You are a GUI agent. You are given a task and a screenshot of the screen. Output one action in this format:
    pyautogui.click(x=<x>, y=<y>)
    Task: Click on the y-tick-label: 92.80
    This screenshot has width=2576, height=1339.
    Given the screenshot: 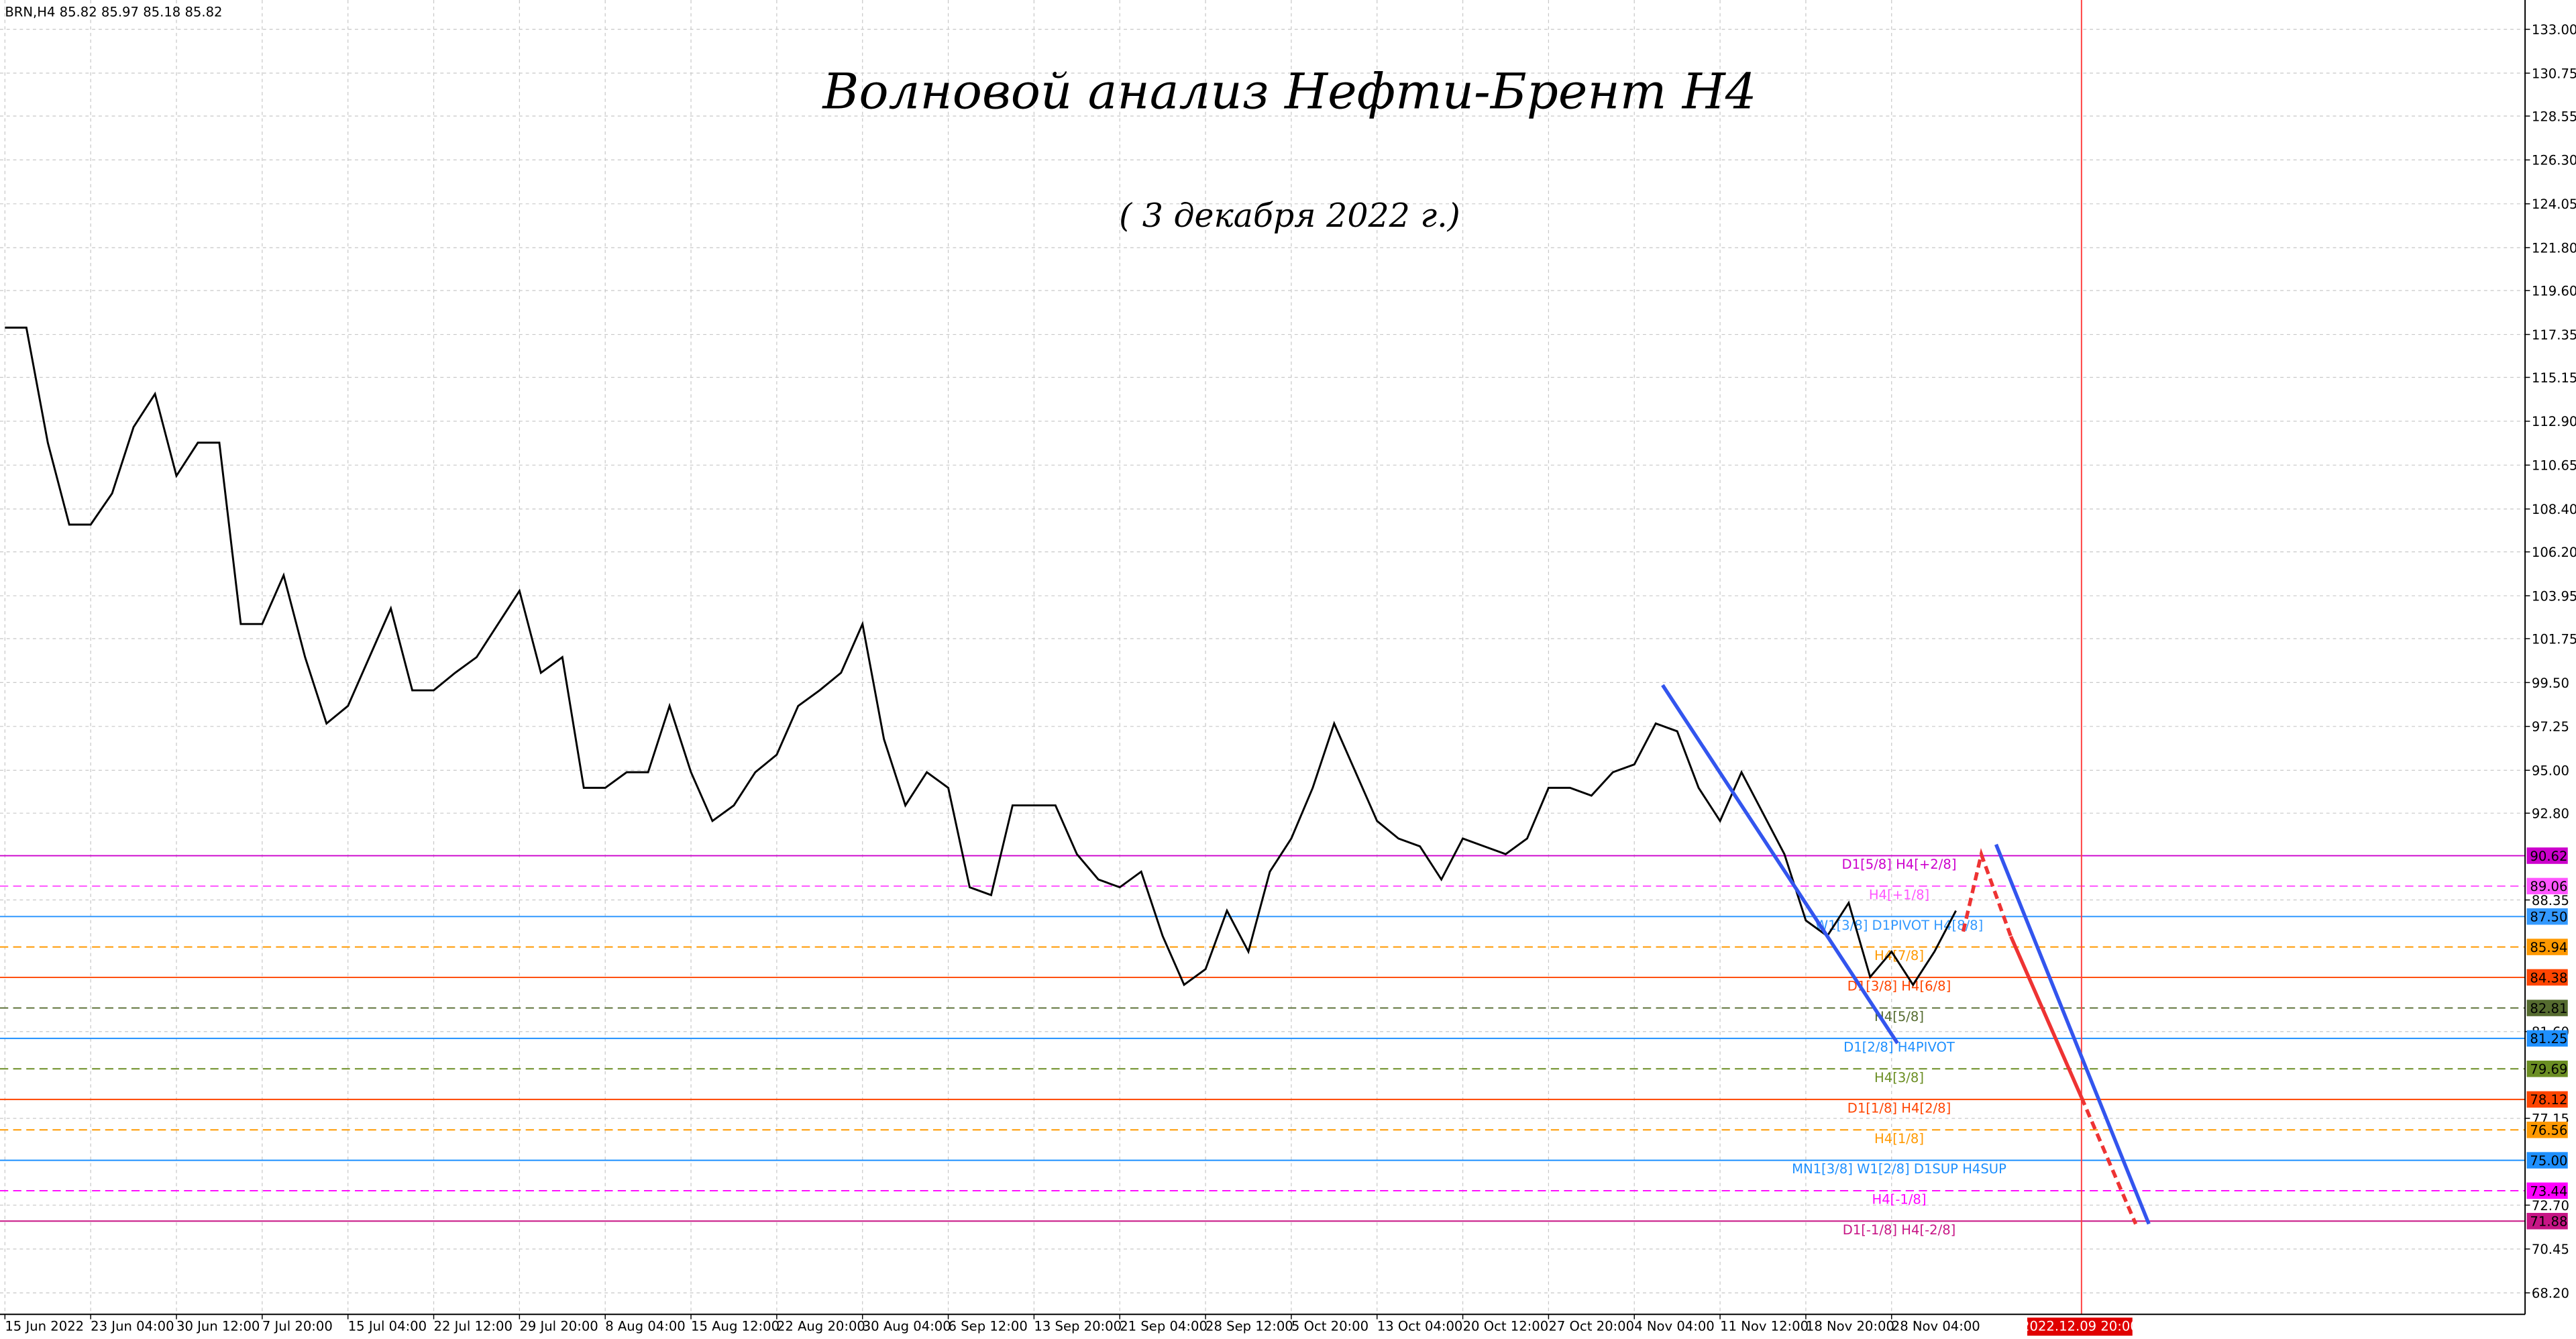 What is the action you would take?
    pyautogui.click(x=2550, y=814)
    